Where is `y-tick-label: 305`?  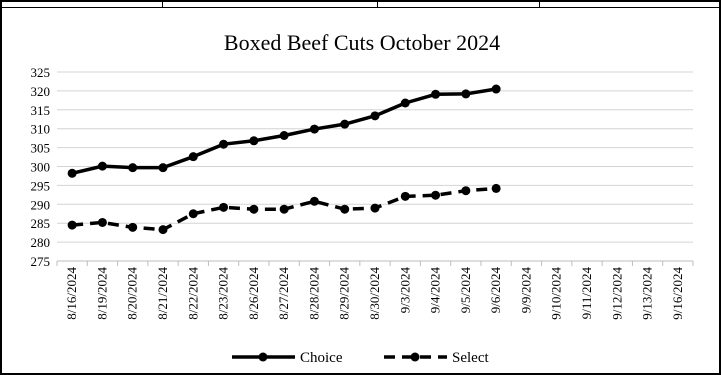 y-tick-label: 305 is located at coordinates (41, 148).